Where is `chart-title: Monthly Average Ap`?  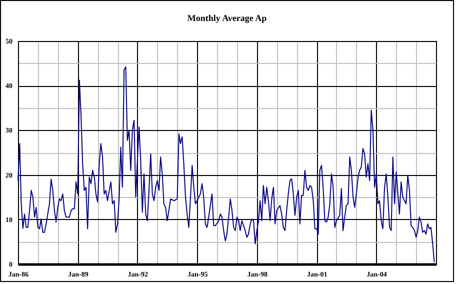 chart-title: Monthly Average Ap is located at coordinates (227, 18).